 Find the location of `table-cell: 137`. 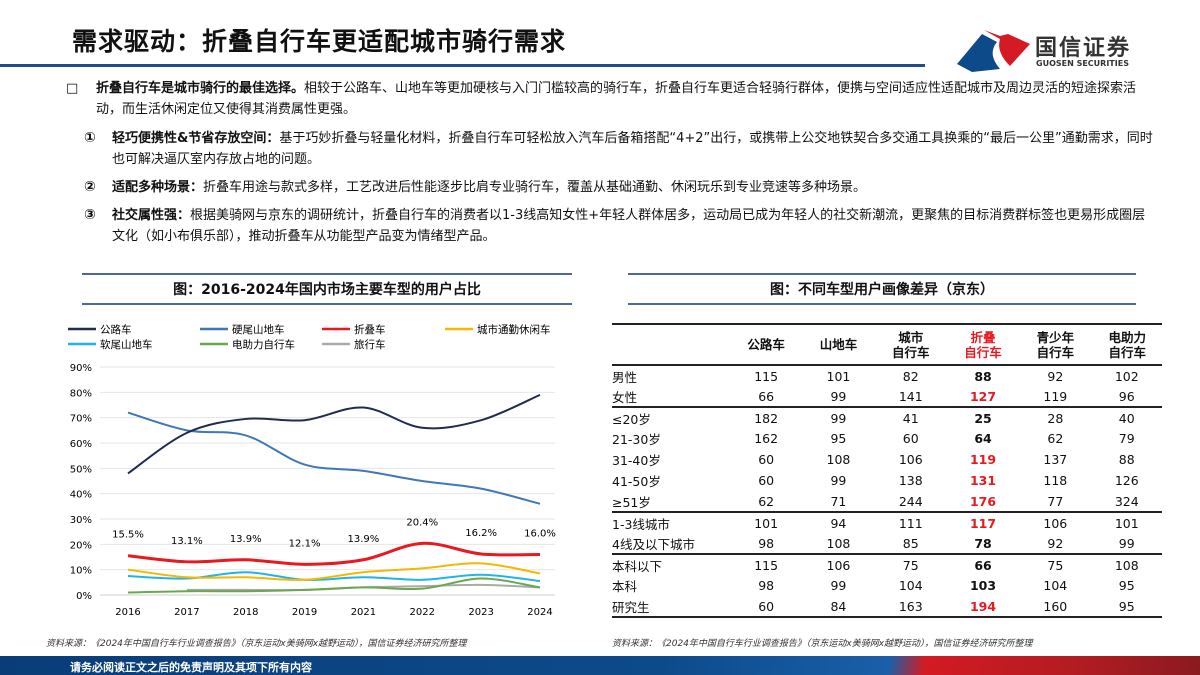

table-cell: 137 is located at coordinates (1055, 459).